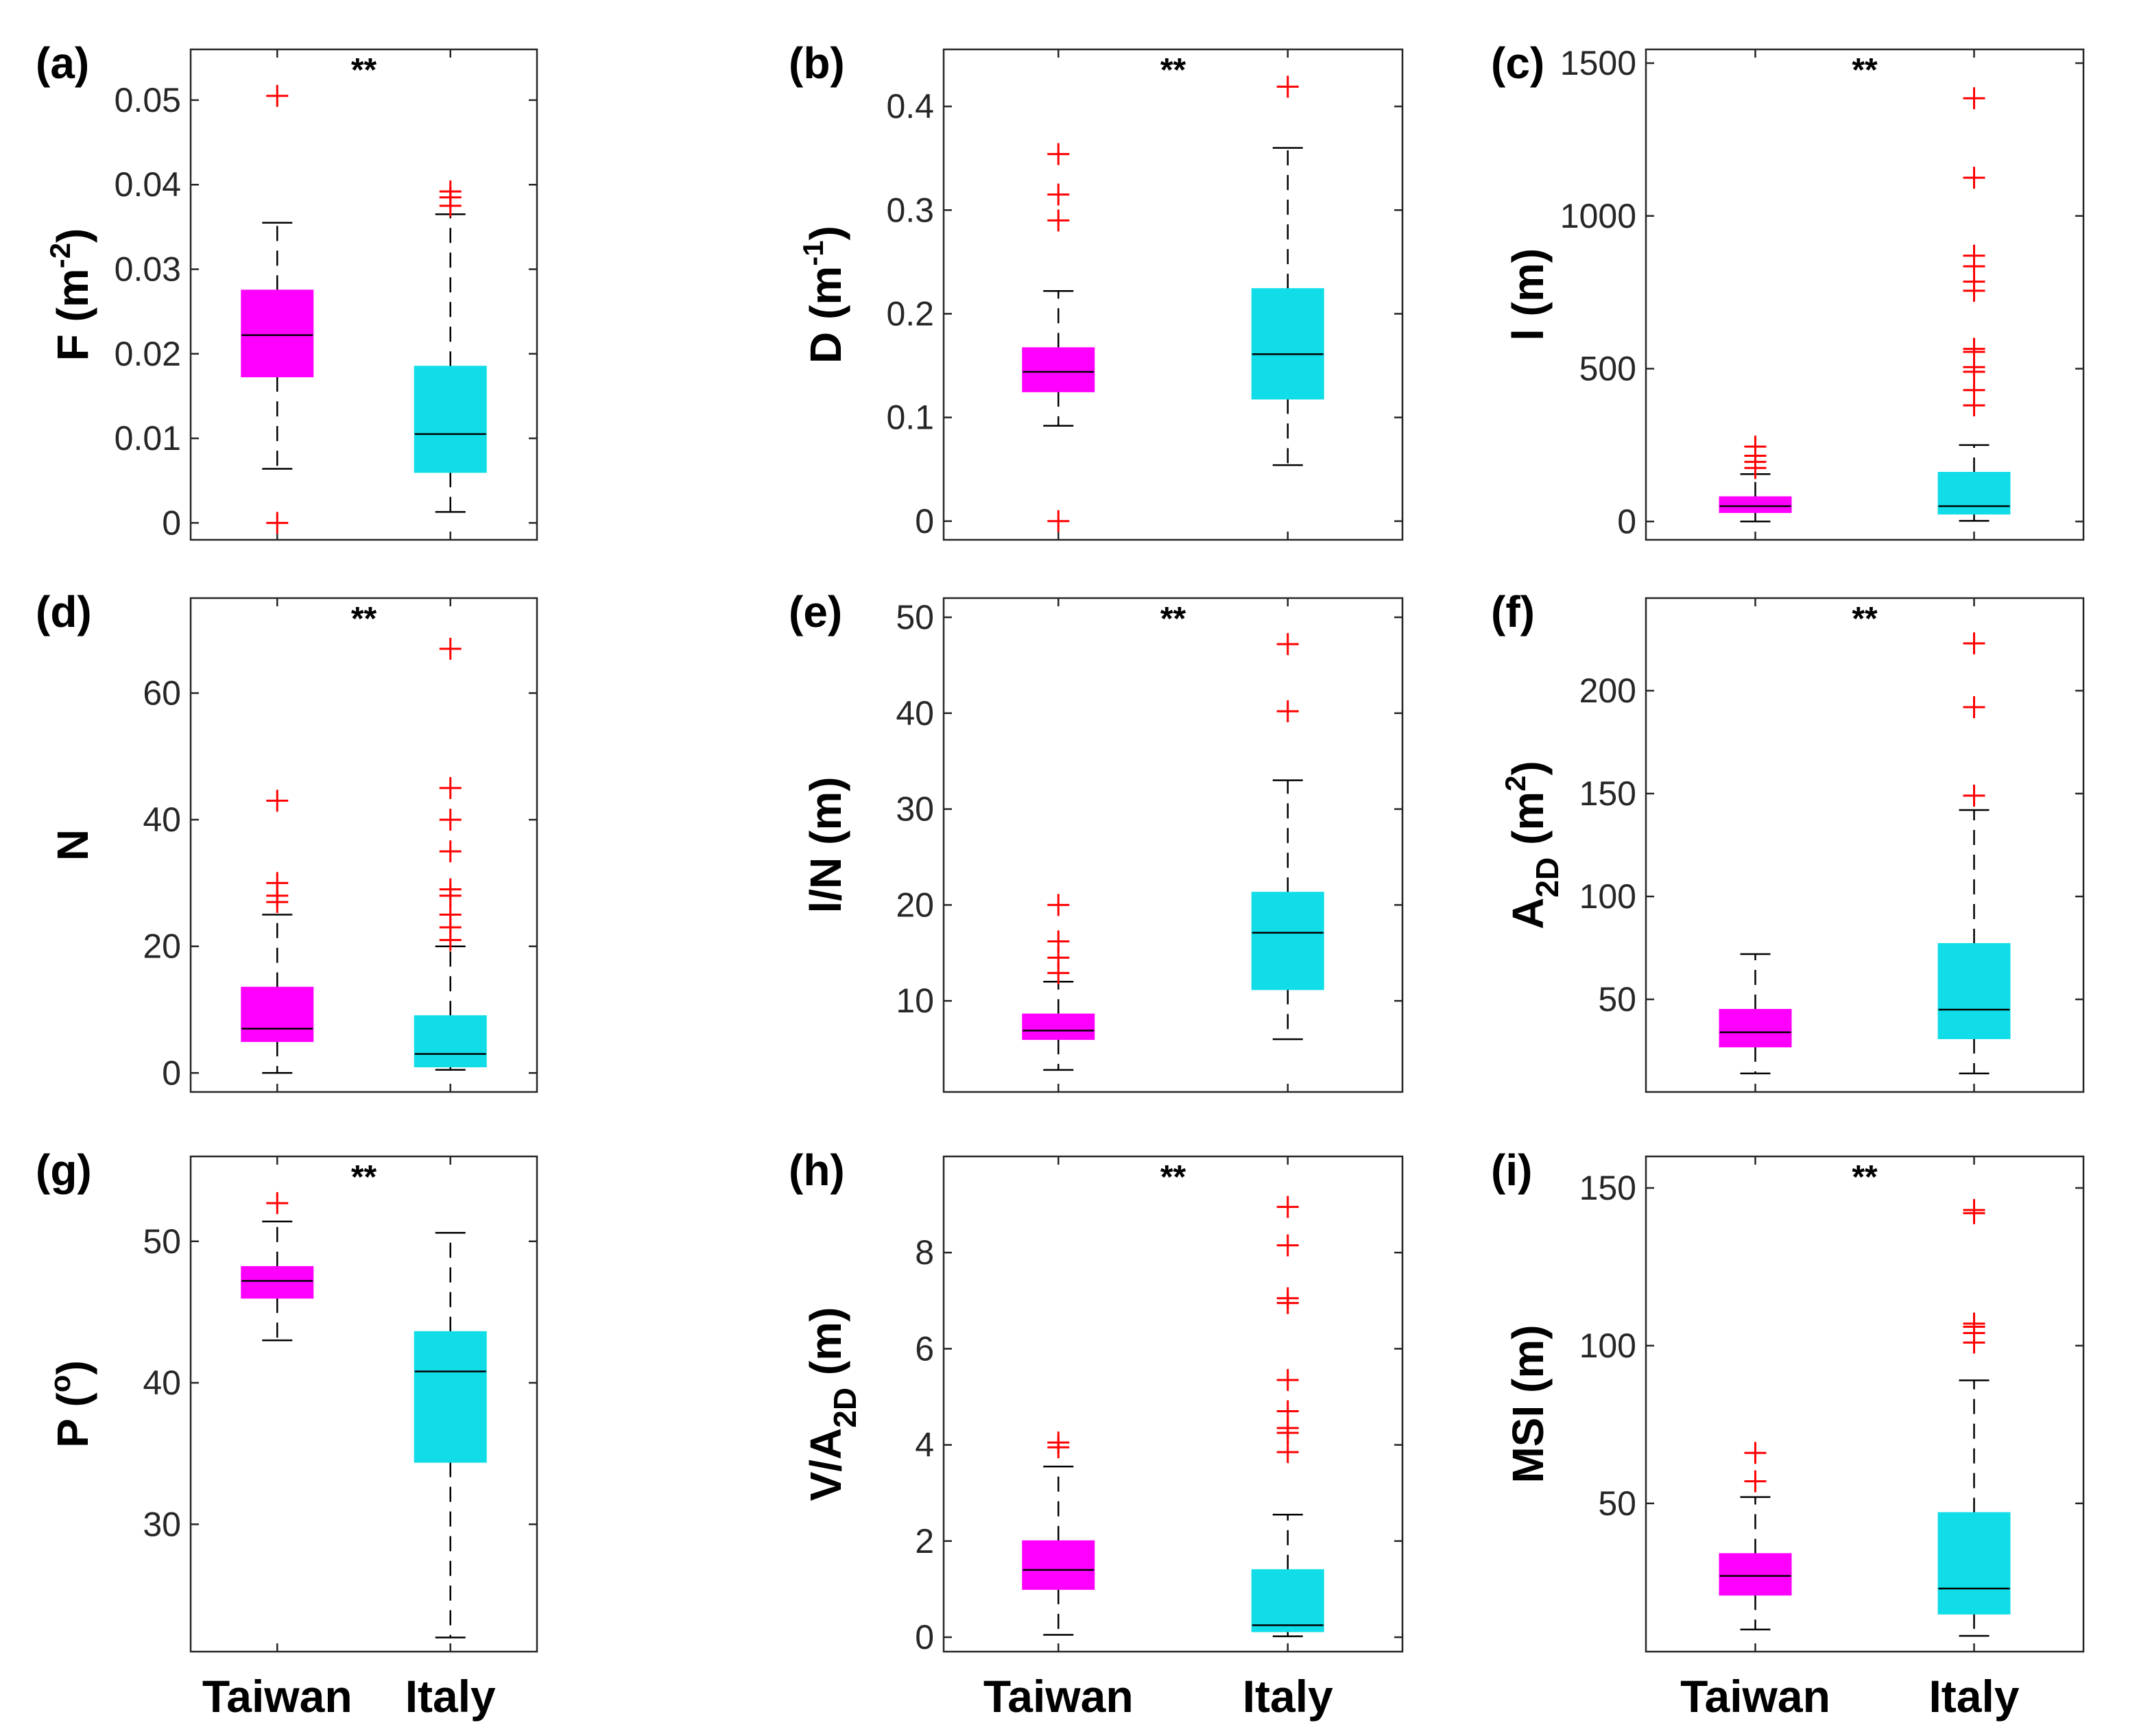 This screenshot has width=2150, height=1736. I want to click on y-tick-label: 2, so click(924, 1541).